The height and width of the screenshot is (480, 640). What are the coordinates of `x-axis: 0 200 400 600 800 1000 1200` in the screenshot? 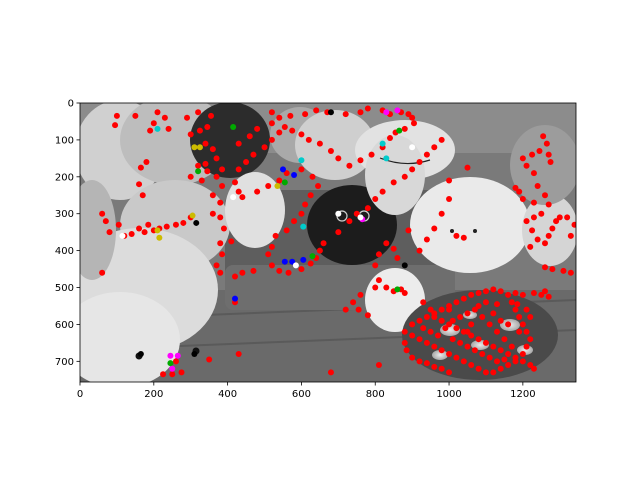 It's located at (306, 391).